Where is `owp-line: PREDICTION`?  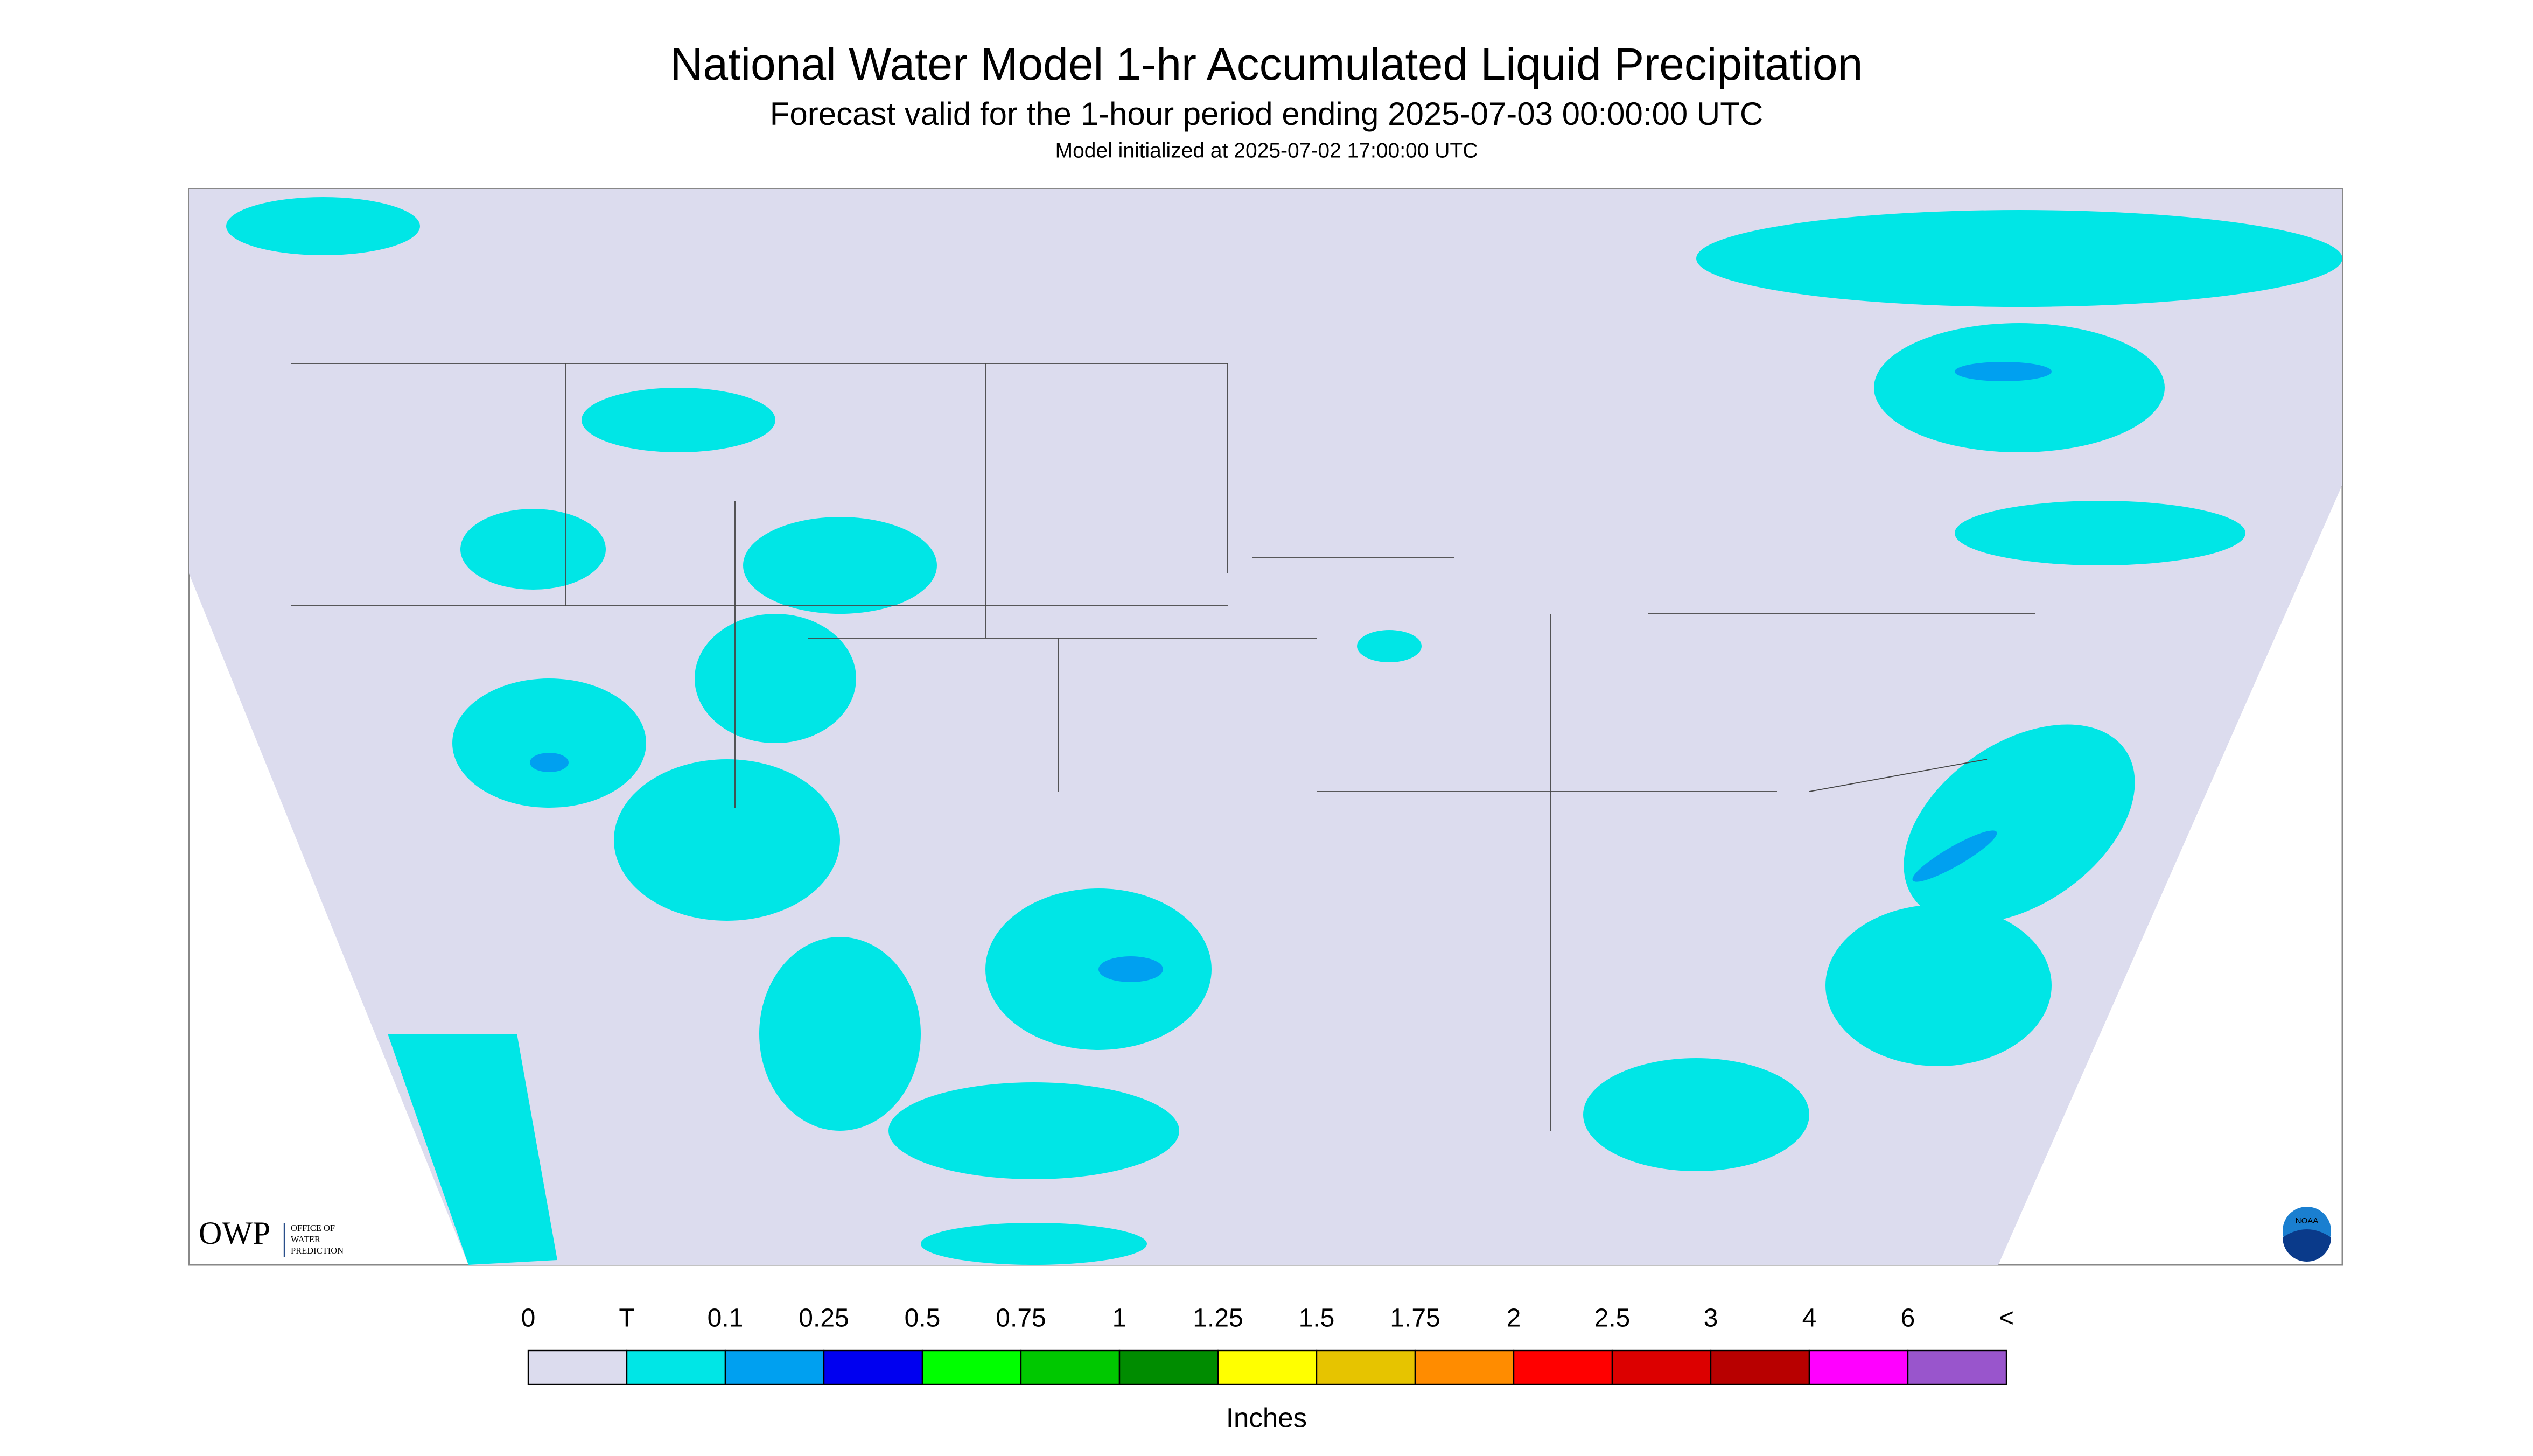 owp-line: PREDICTION is located at coordinates (317, 1250).